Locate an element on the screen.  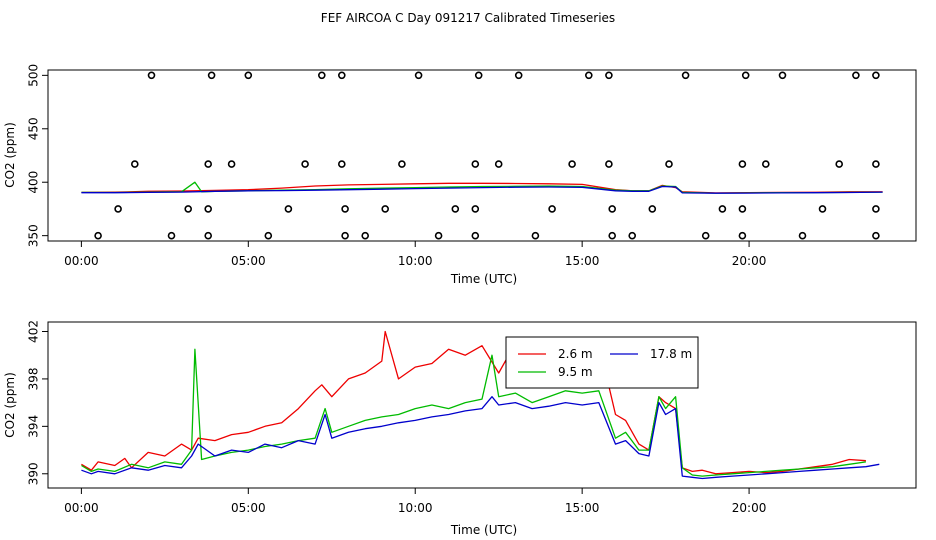
bottom-x-tick-label: 05:00 is located at coordinates (248, 508).